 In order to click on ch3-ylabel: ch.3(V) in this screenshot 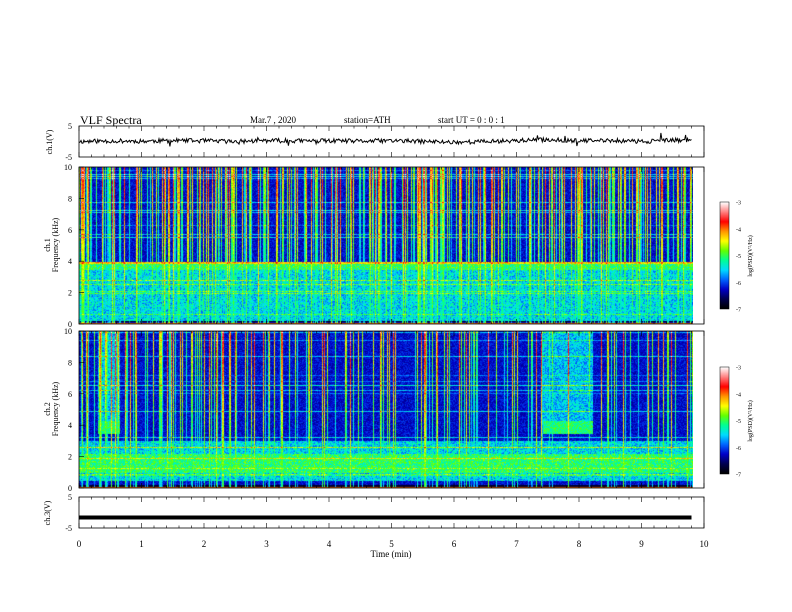, I will do `click(47, 512)`.